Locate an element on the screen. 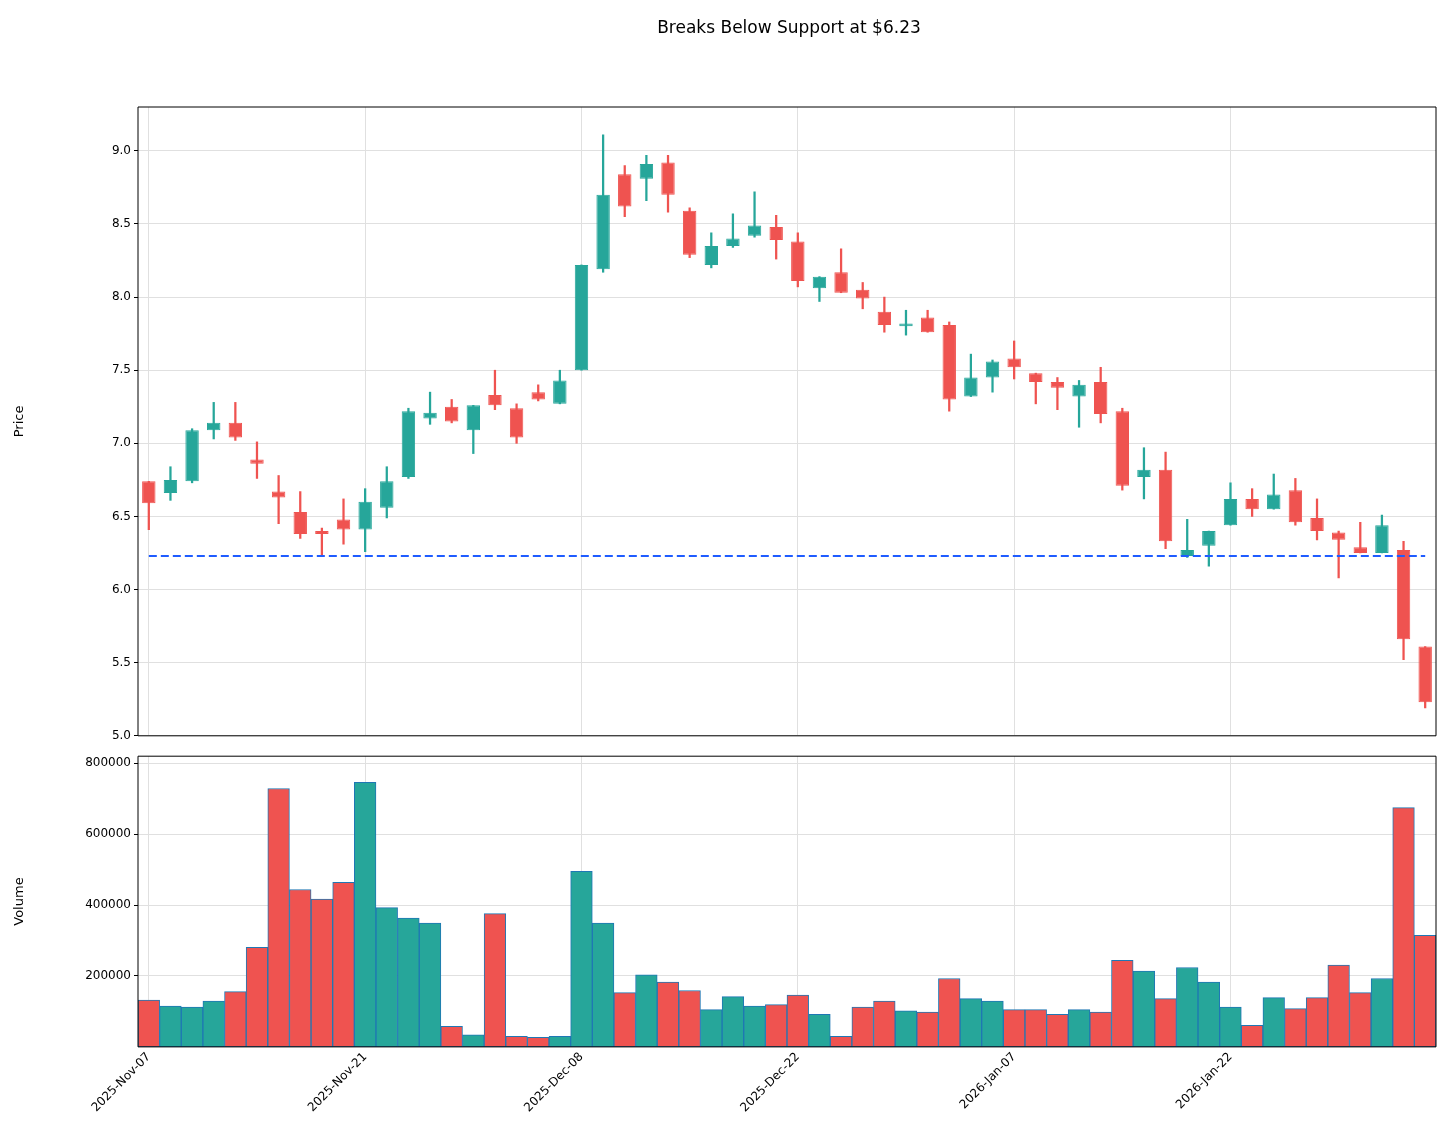 The image size is (1448, 1126). y-tick-label: 400000 is located at coordinates (108, 904).